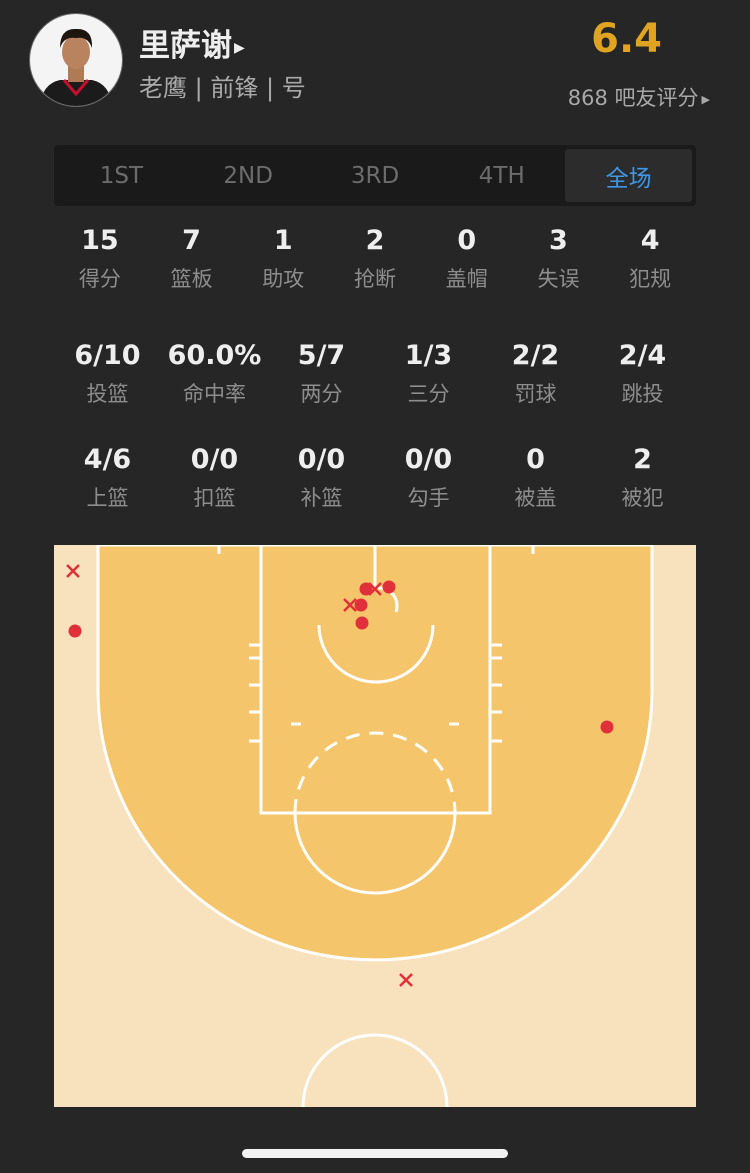  Describe the element at coordinates (375, 853) in the screenshot. I see `free-throw-circle` at that location.